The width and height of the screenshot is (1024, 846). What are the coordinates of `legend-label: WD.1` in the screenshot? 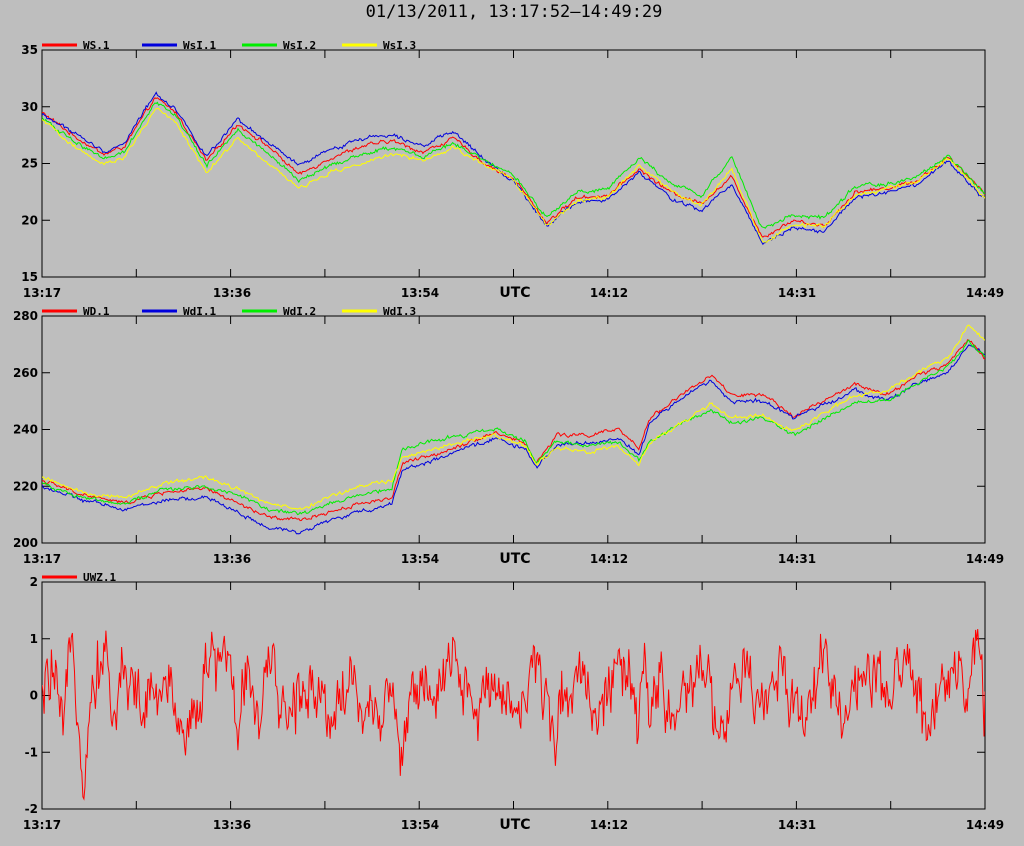 It's located at (96, 311).